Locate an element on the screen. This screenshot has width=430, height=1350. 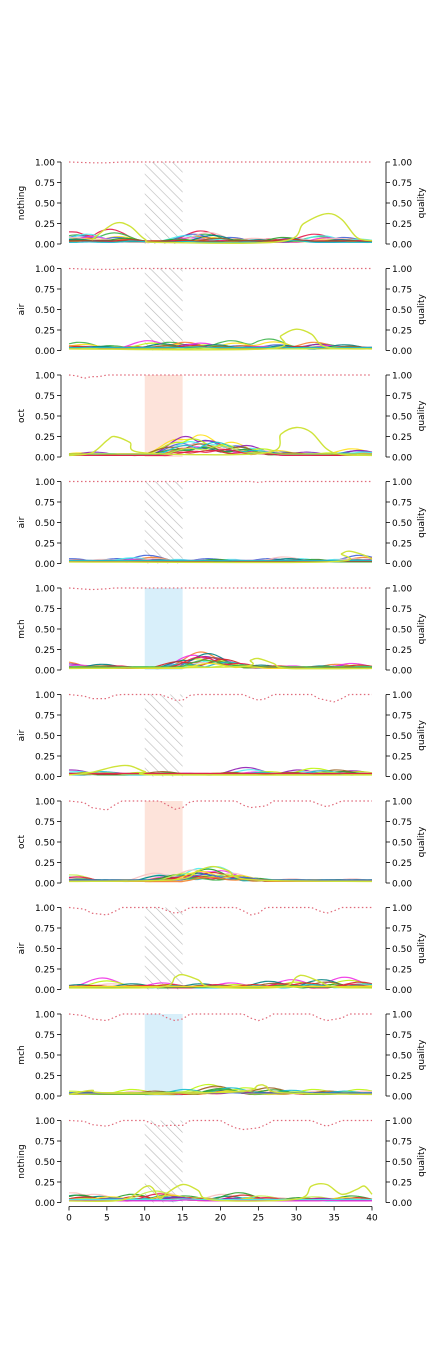
x-tick-label: 0 is located at coordinates (69, 1219).